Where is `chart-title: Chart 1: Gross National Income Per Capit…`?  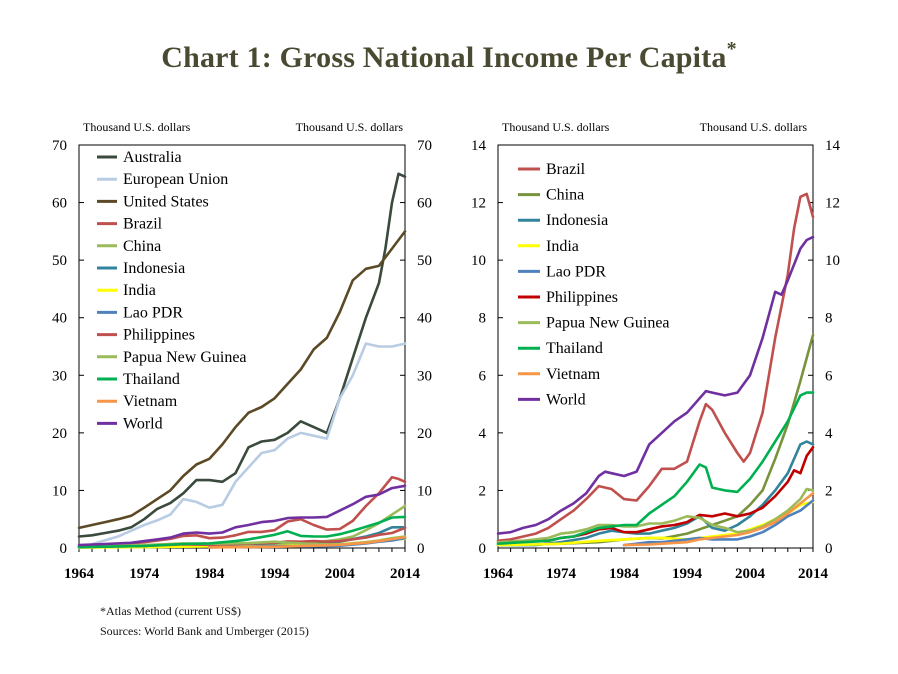
chart-title: Chart 1: Gross National Income Per Capit… is located at coordinates (449, 56).